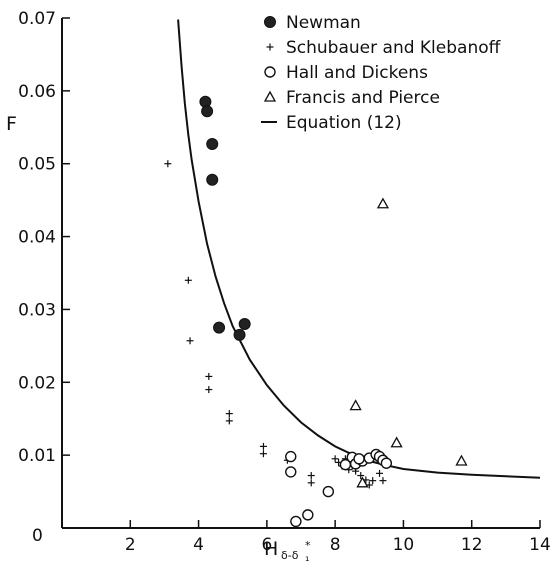 The height and width of the screenshot is (561, 554). What do you see at coordinates (270, 96) in the screenshot?
I see `legend-marker-francis-and-pierce` at bounding box center [270, 96].